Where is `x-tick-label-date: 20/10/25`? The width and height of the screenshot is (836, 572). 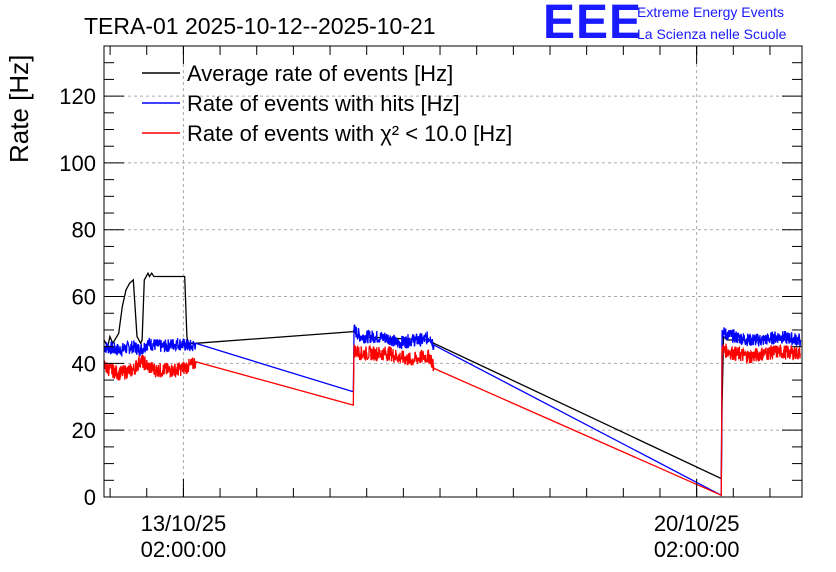 x-tick-label-date: 20/10/25 is located at coordinates (697, 523).